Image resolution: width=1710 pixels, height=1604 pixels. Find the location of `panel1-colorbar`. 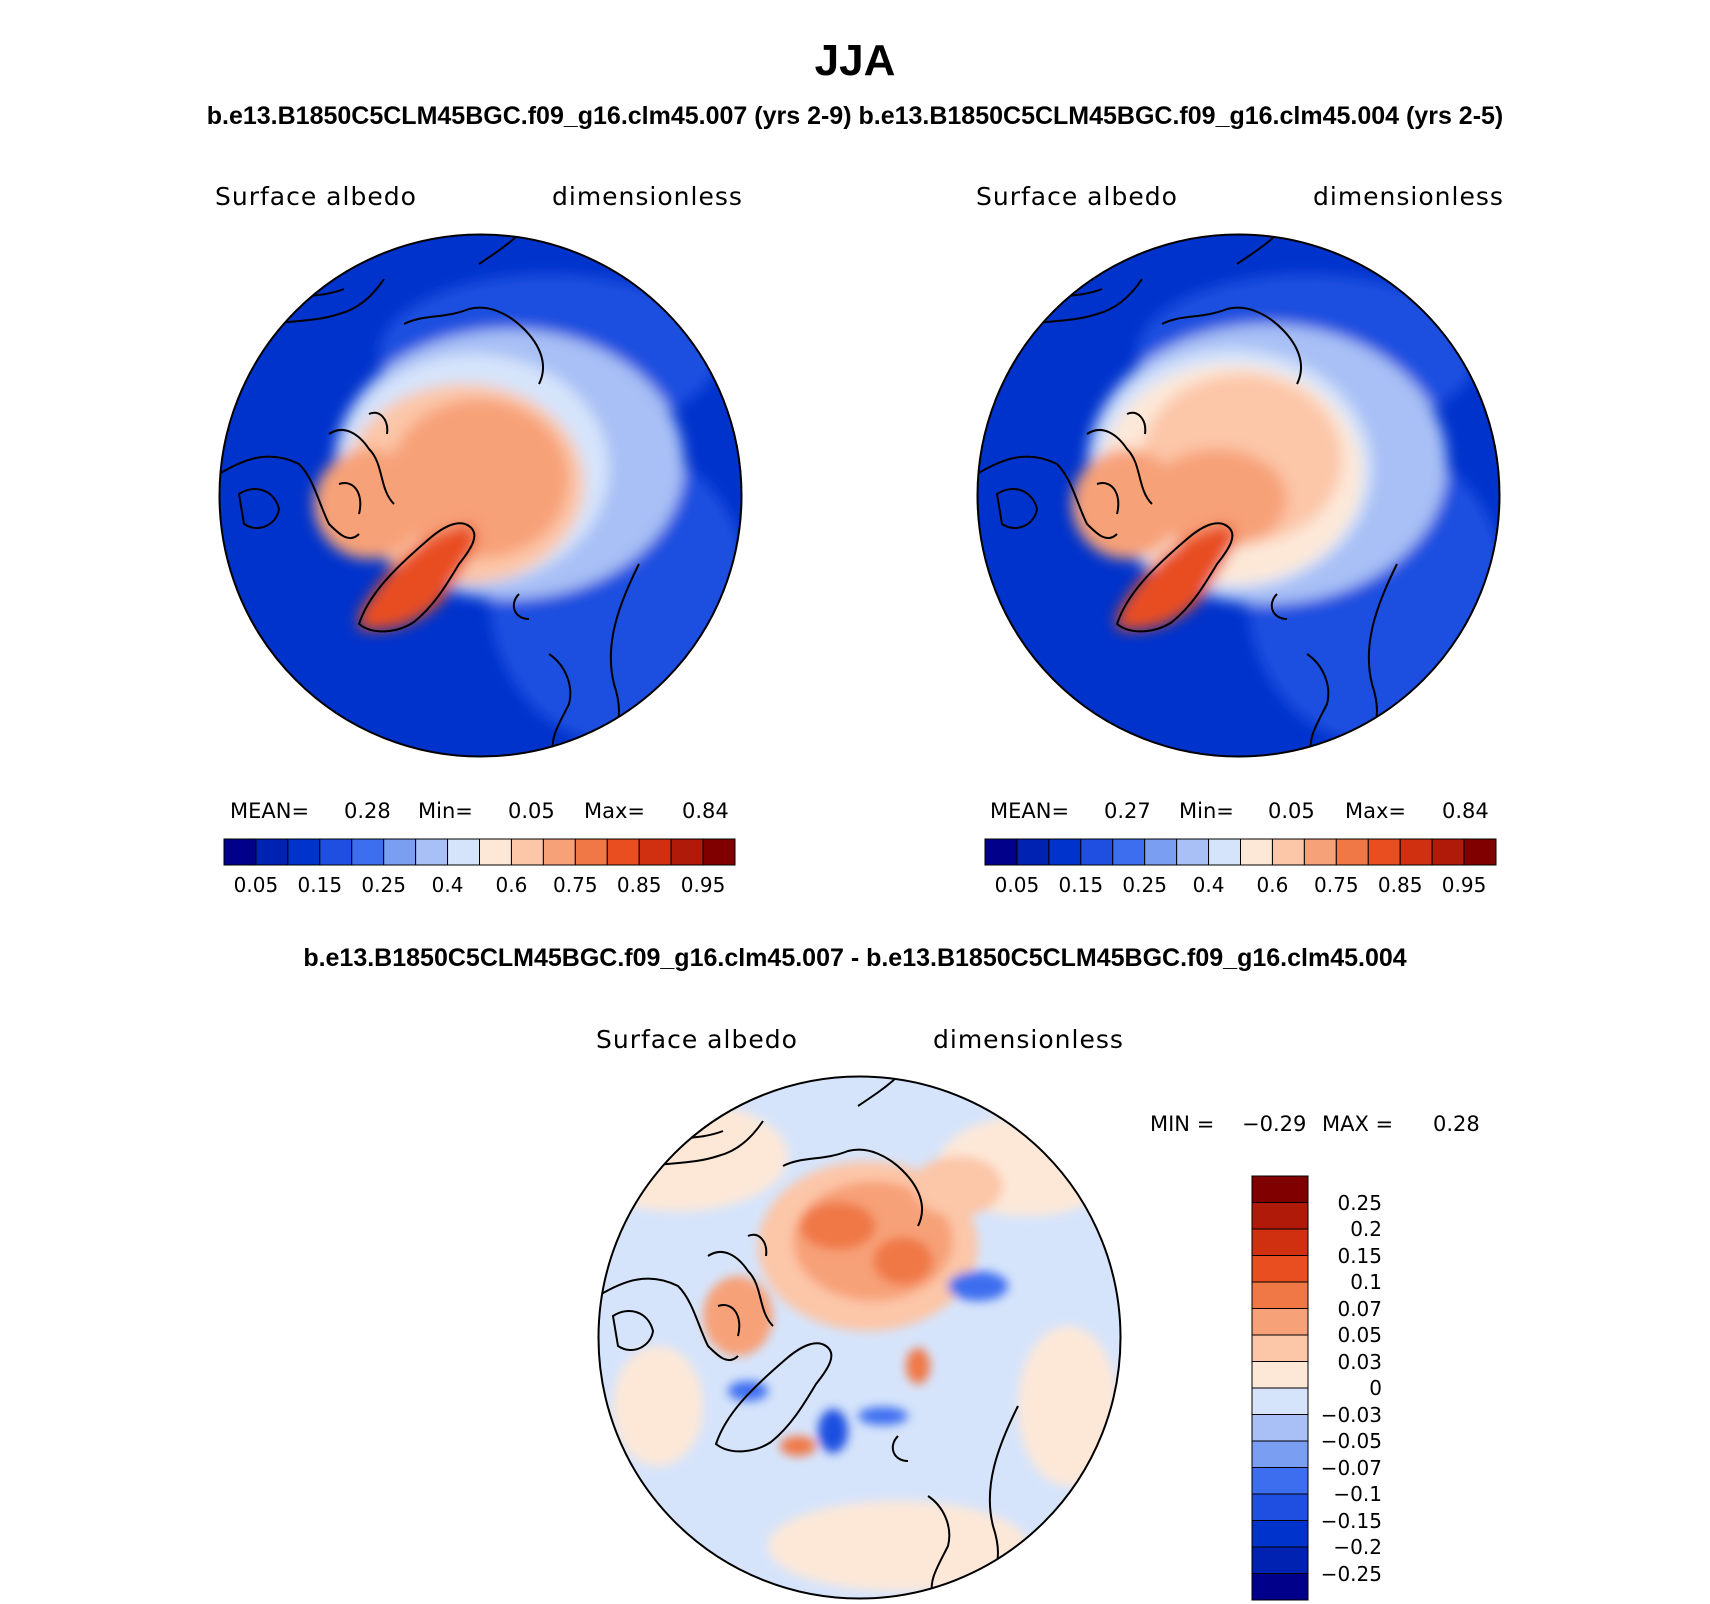

panel1-colorbar is located at coordinates (479, 852).